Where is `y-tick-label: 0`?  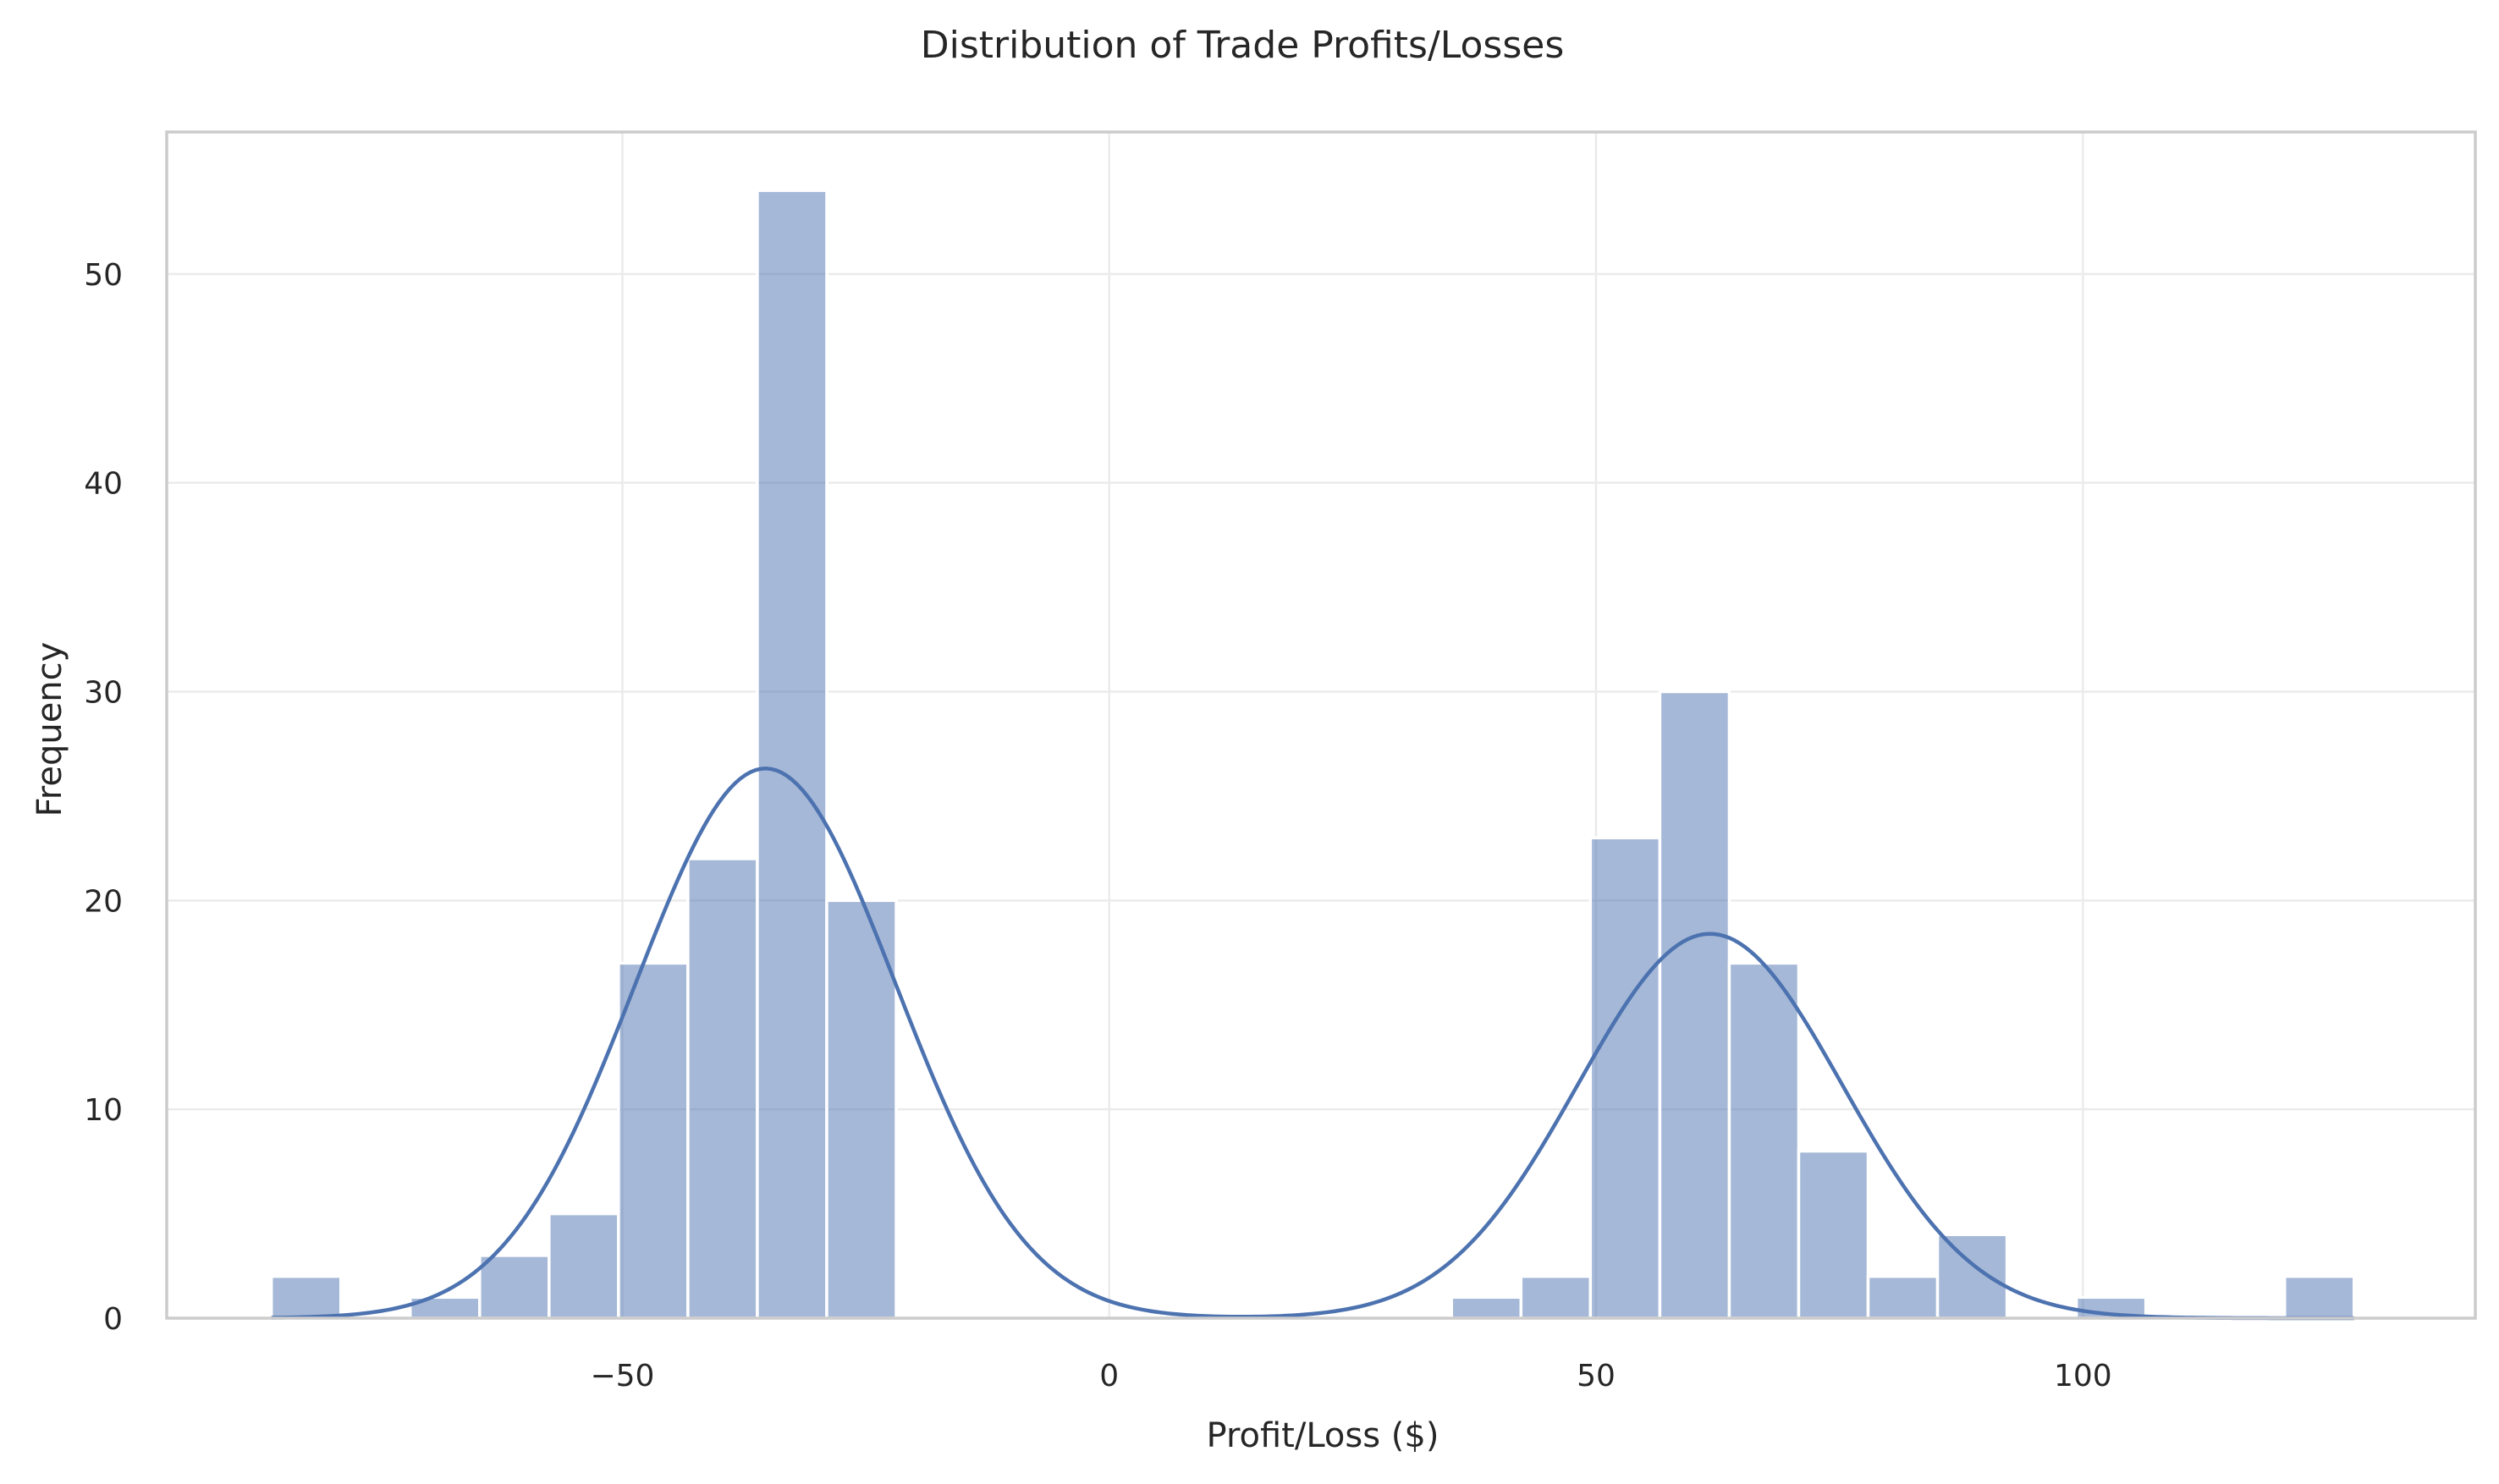 y-tick-label: 0 is located at coordinates (113, 1319).